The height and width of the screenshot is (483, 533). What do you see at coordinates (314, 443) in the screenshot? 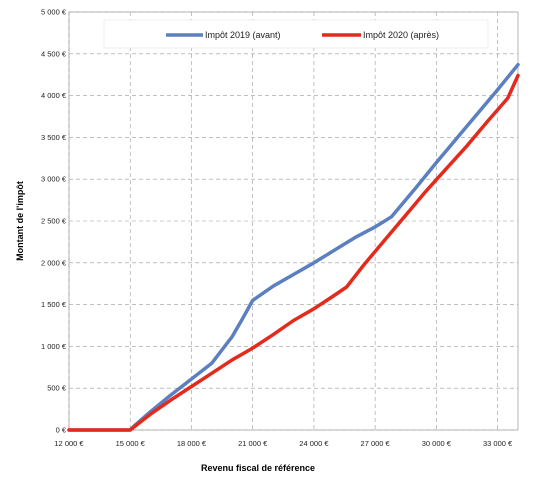
I see `x-tick-label: 24 000 €` at bounding box center [314, 443].